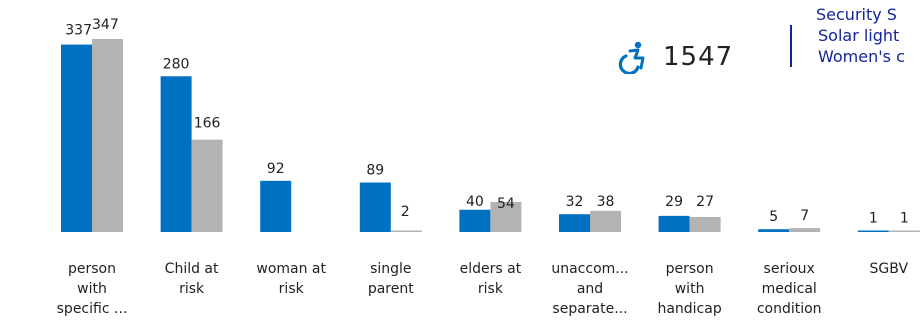 Image resolution: width=923 pixels, height=322 pixels. I want to click on category-label: handicap, so click(689, 309).